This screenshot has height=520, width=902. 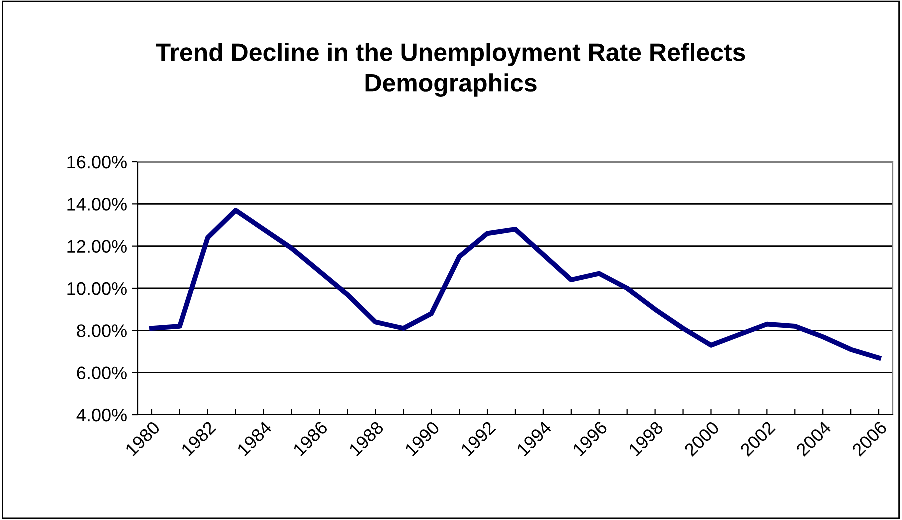 I want to click on y-tick-label: 8.00%, so click(x=102, y=331).